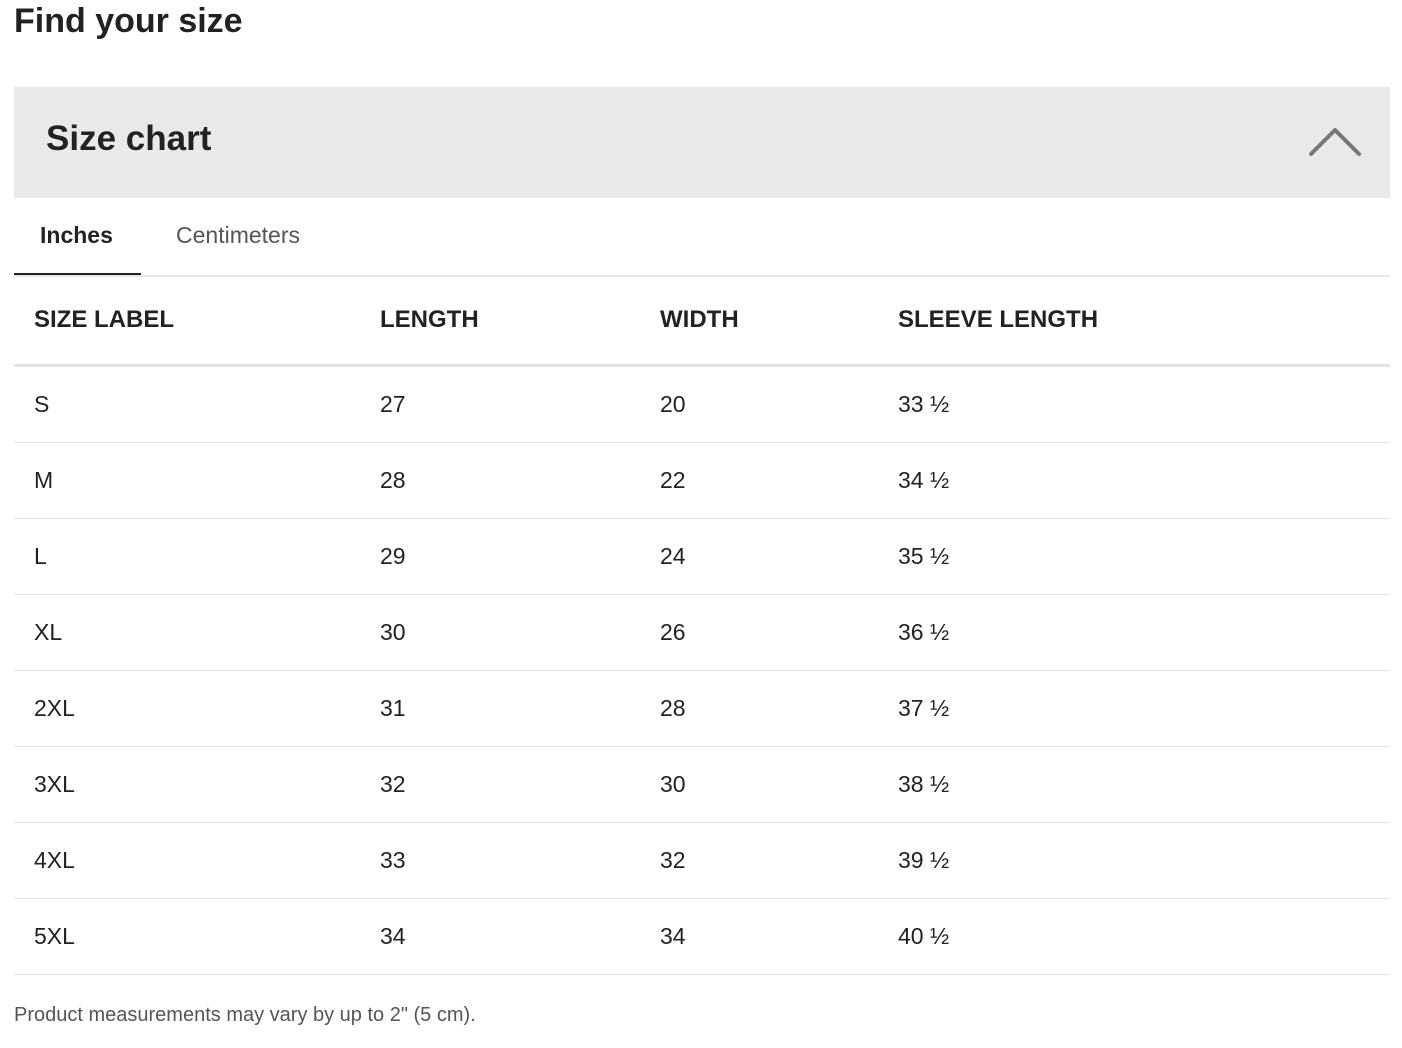  I want to click on table-row: 4XL 33 32 39 ½, so click(702, 860).